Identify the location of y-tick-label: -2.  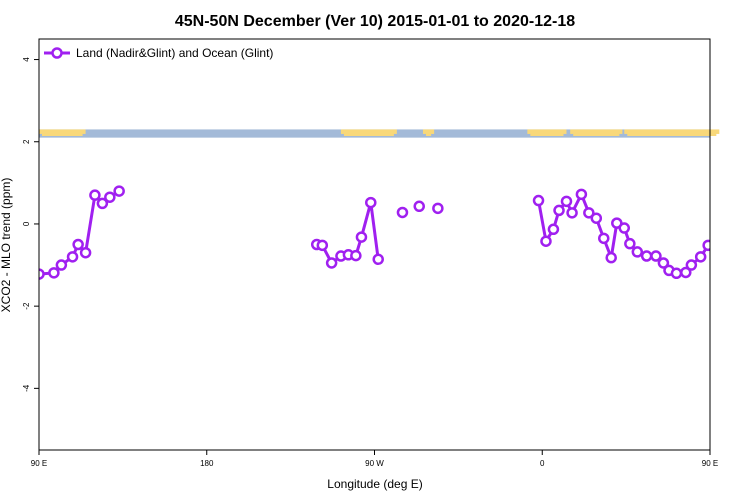
(26, 306).